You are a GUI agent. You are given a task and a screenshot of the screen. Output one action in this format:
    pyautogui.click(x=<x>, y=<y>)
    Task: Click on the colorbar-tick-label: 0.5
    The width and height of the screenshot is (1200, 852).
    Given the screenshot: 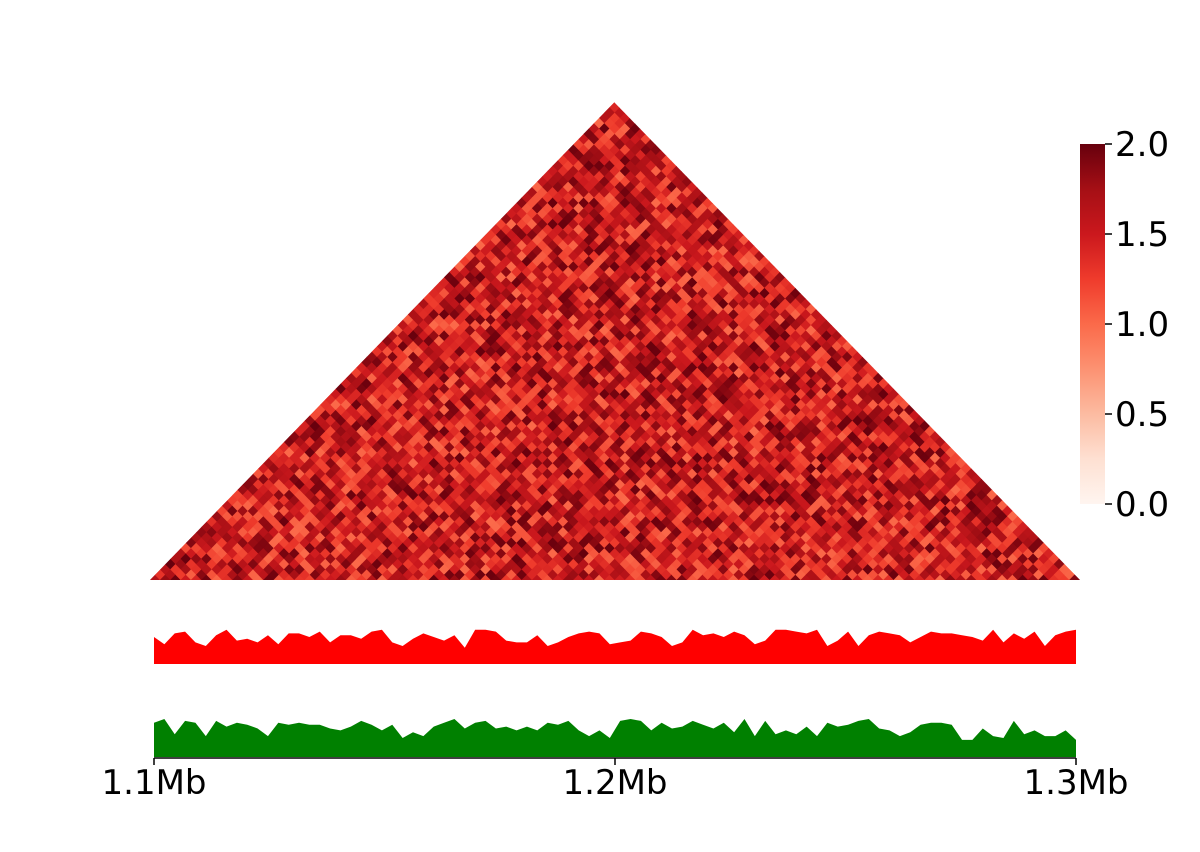 What is the action you would take?
    pyautogui.click(x=1142, y=415)
    